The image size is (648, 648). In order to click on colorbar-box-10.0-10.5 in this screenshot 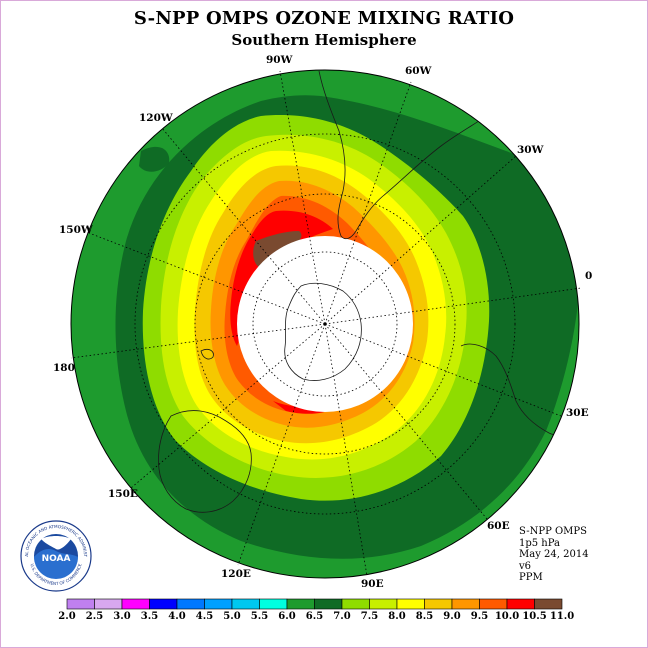, I will do `click(520, 604)`.